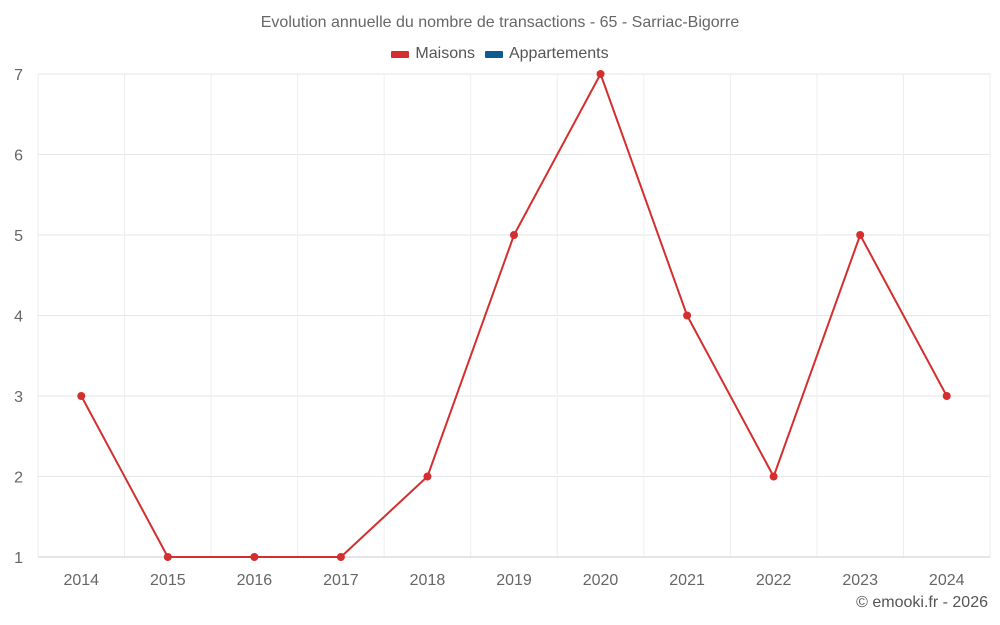  Describe the element at coordinates (860, 580) in the screenshot. I see `x-tick-label: 2023` at that location.